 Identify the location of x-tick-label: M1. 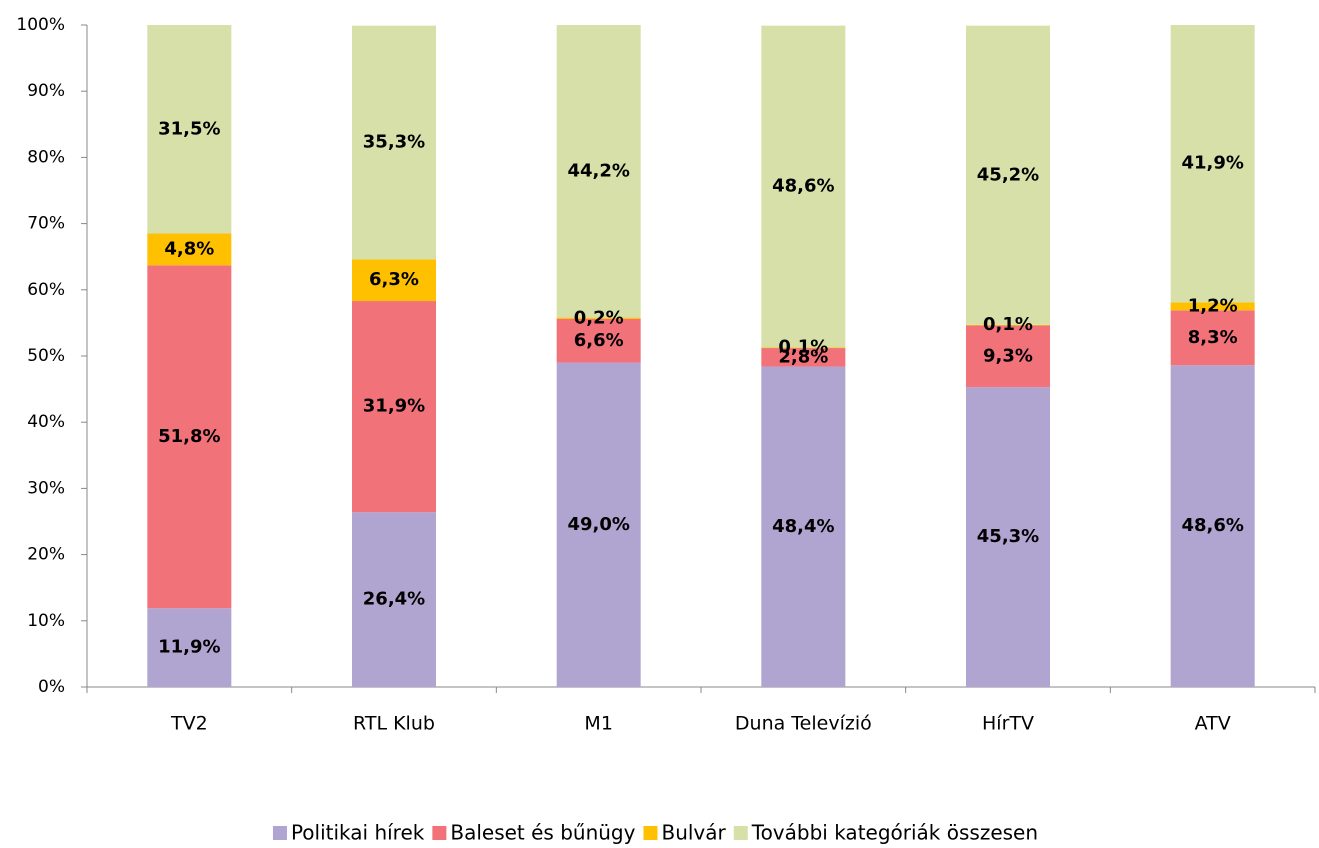
(598, 724).